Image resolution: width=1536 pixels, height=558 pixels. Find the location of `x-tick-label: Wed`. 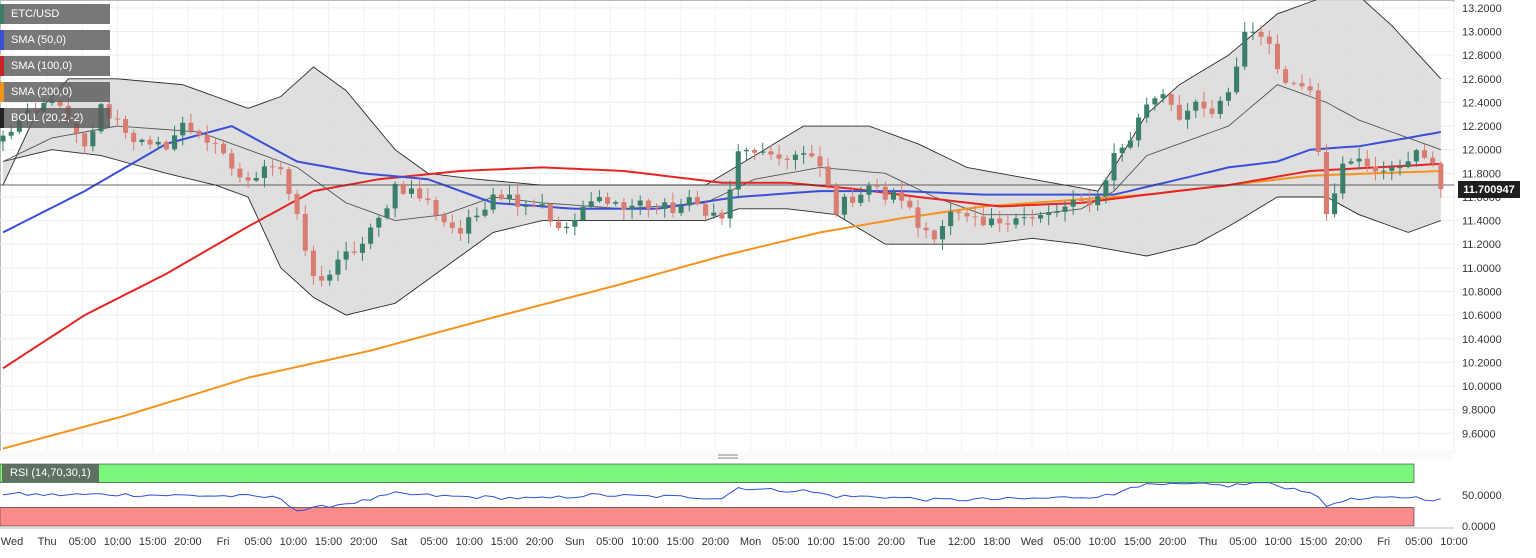

x-tick-label: Wed is located at coordinates (1032, 542).